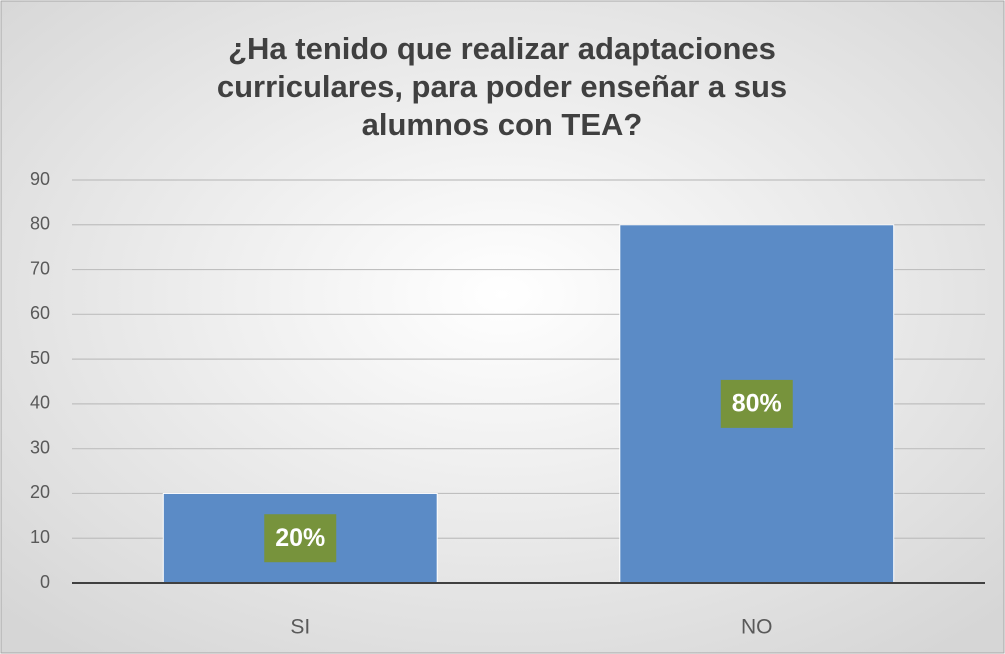 This screenshot has width=1005, height=654. I want to click on x-tick-label: SI, so click(300, 627).